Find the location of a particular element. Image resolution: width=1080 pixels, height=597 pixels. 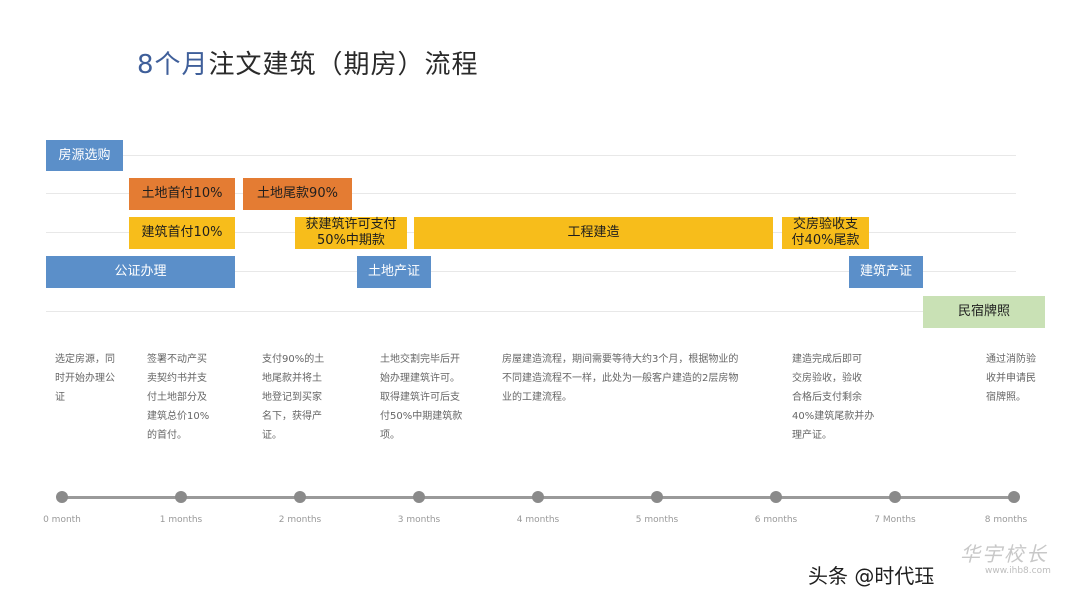

bar-build-down-payment: 建筑首付10% is located at coordinates (182, 233).